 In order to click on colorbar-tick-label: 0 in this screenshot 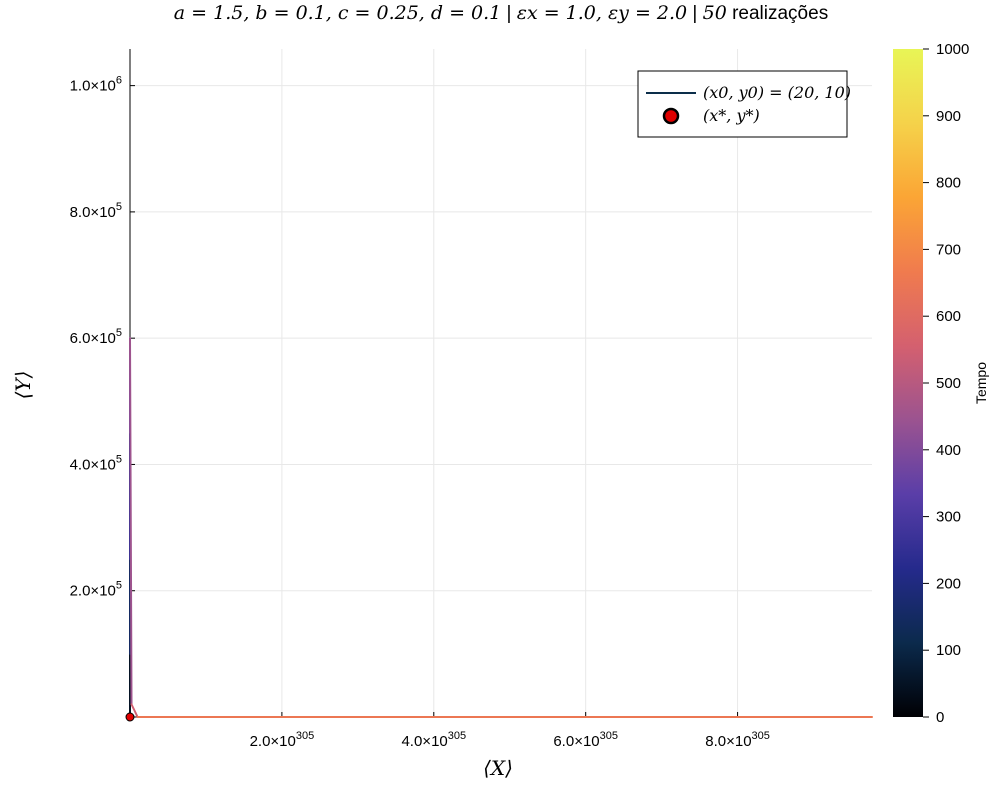, I will do `click(940, 717)`.